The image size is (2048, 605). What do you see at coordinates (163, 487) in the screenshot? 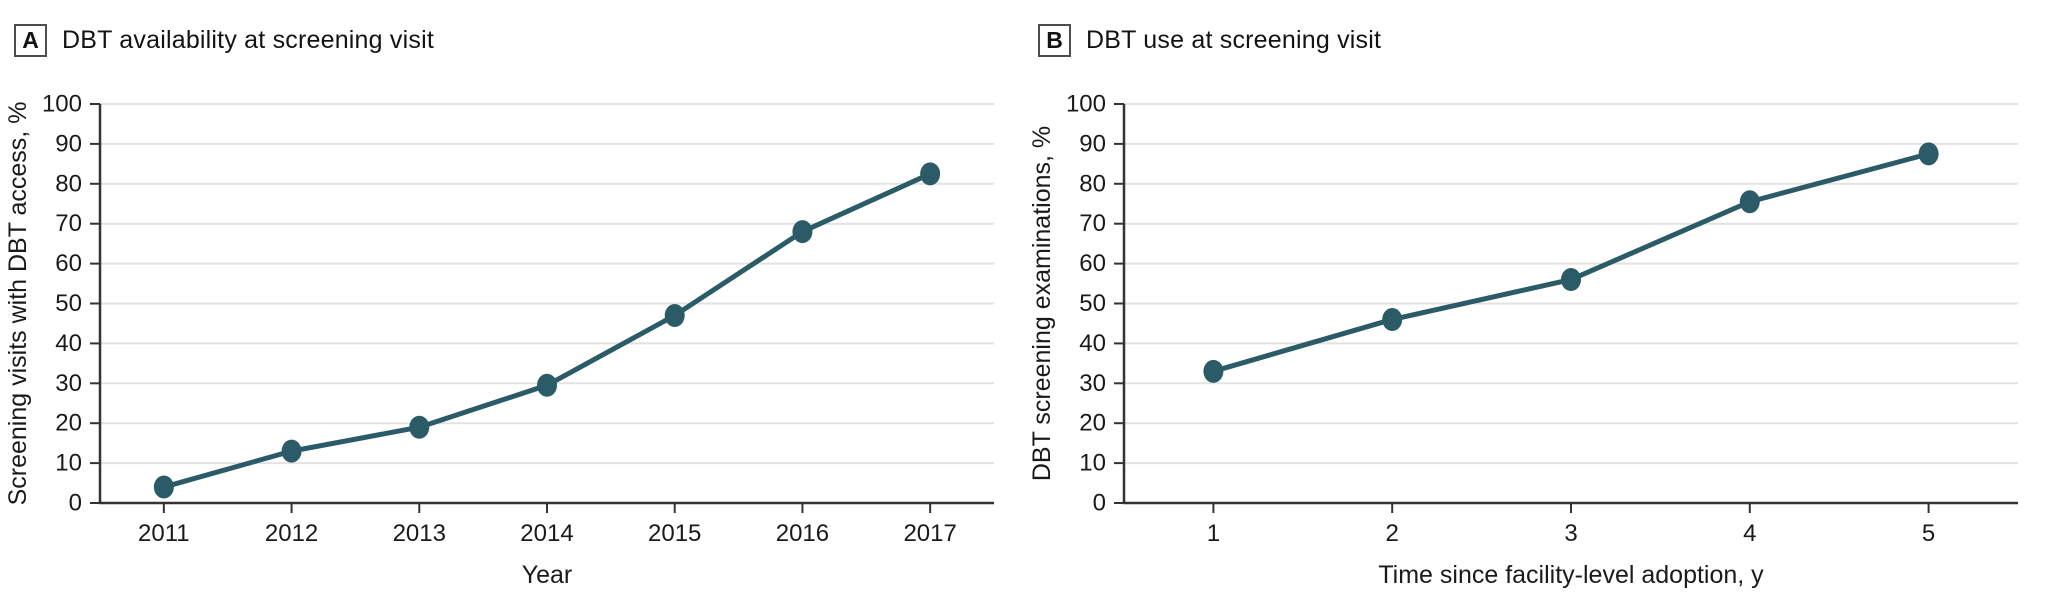
I see `data-point-2011` at bounding box center [163, 487].